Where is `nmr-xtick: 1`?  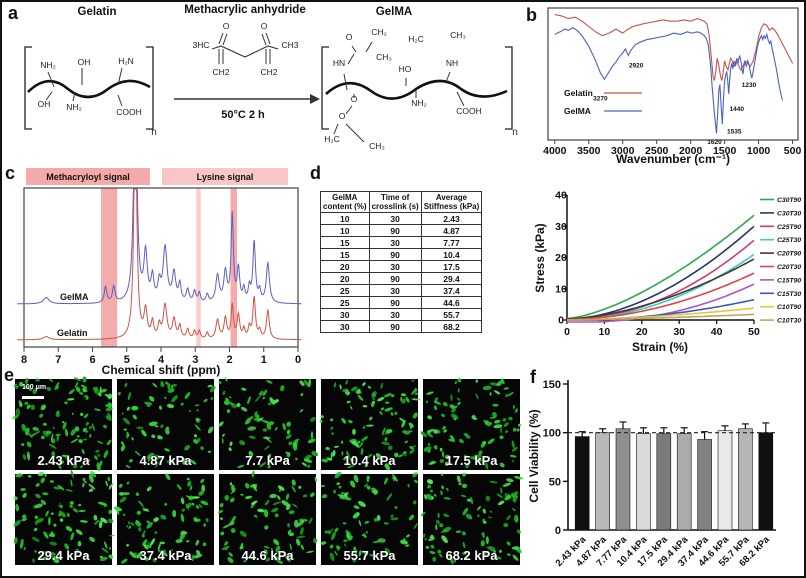
nmr-xtick: 1 is located at coordinates (264, 360).